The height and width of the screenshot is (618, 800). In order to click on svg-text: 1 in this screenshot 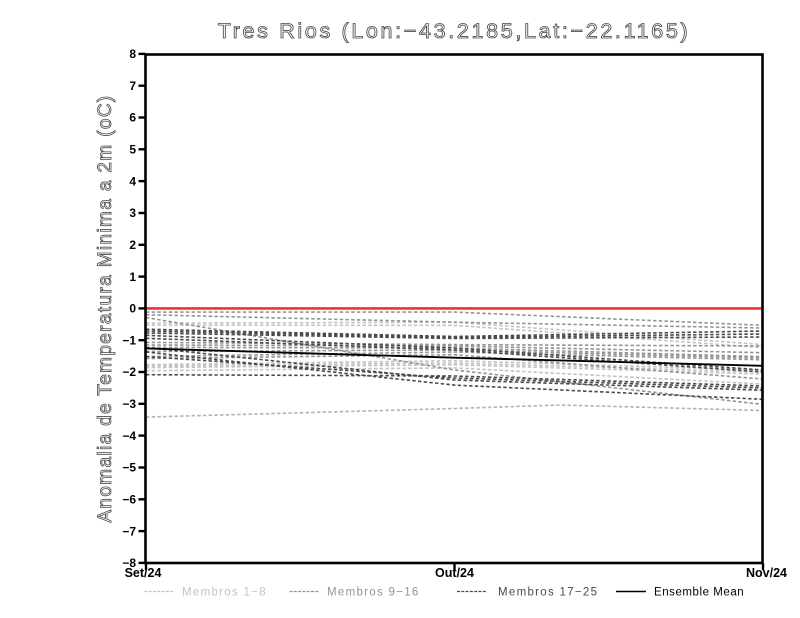, I will do `click(132, 277)`.